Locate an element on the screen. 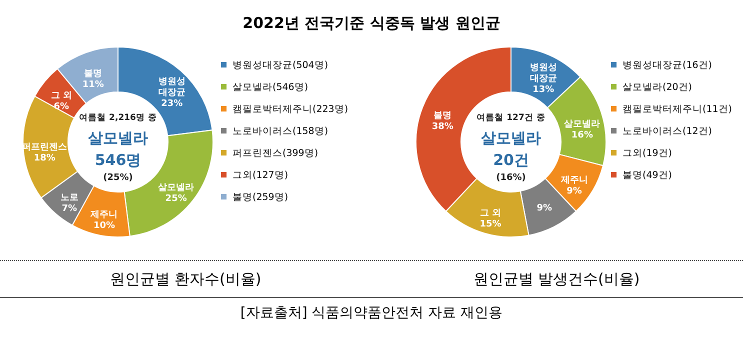  legend-label: 캠필로박터제주니(11건) is located at coordinates (677, 109).